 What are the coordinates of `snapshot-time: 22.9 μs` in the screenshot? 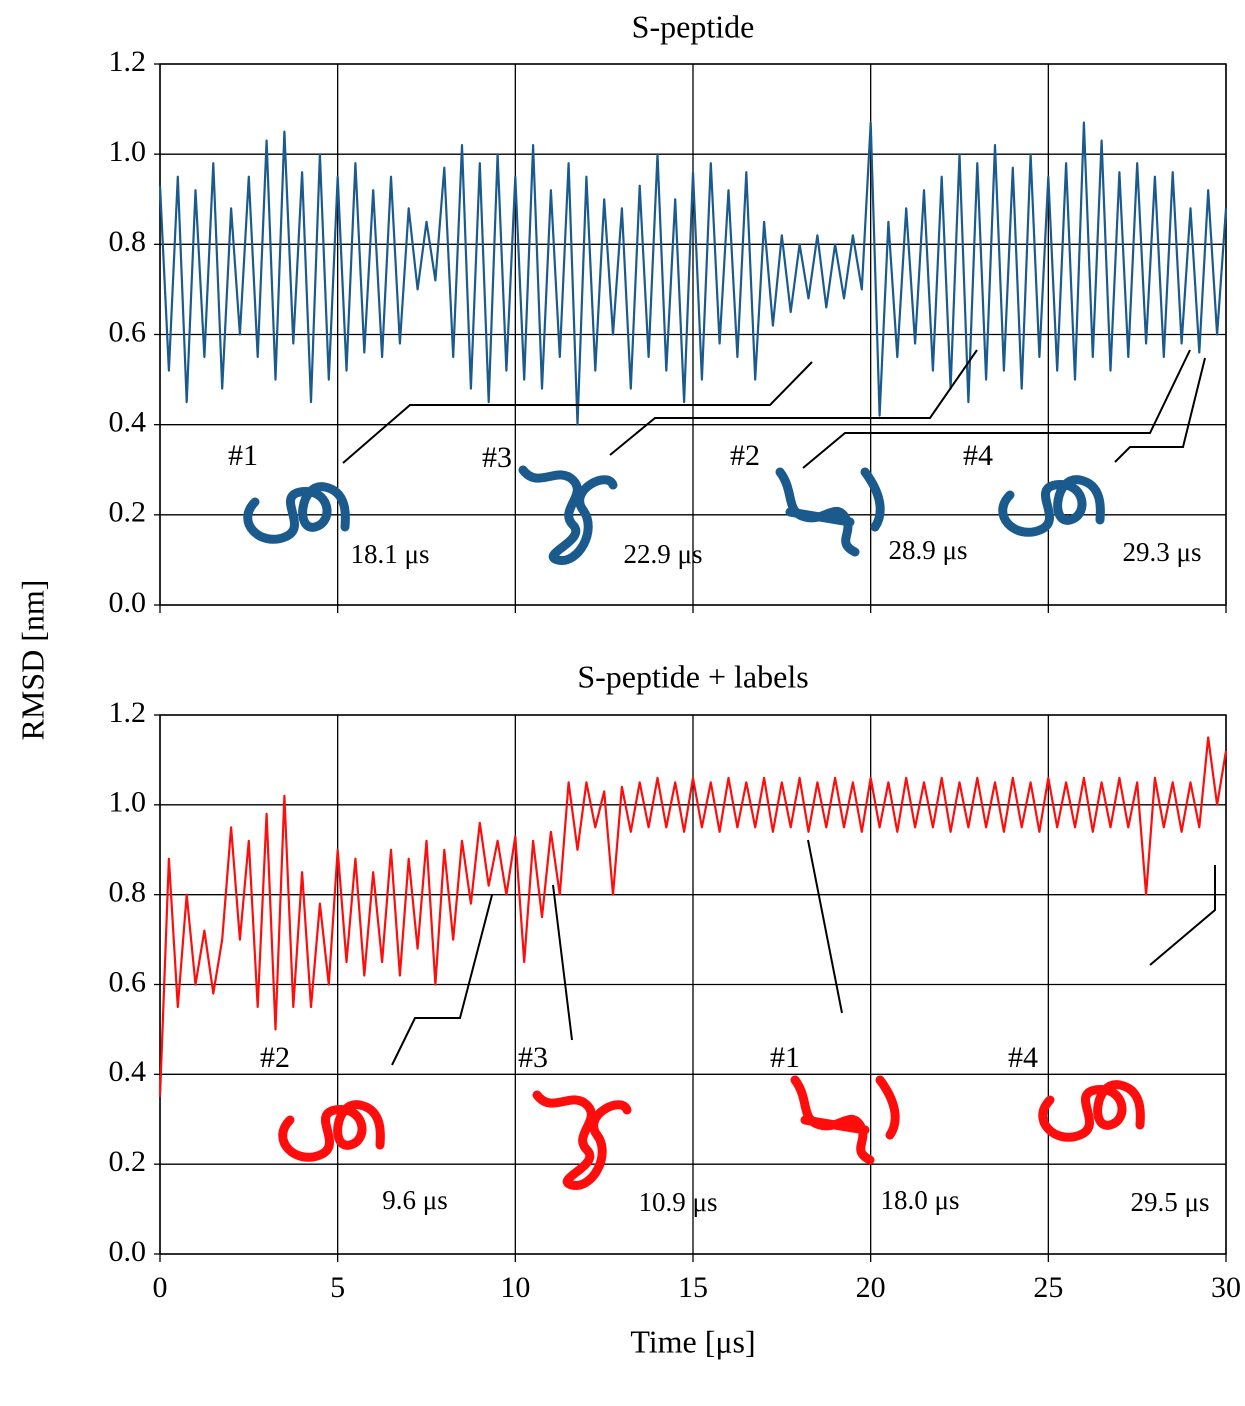 It's located at (663, 554).